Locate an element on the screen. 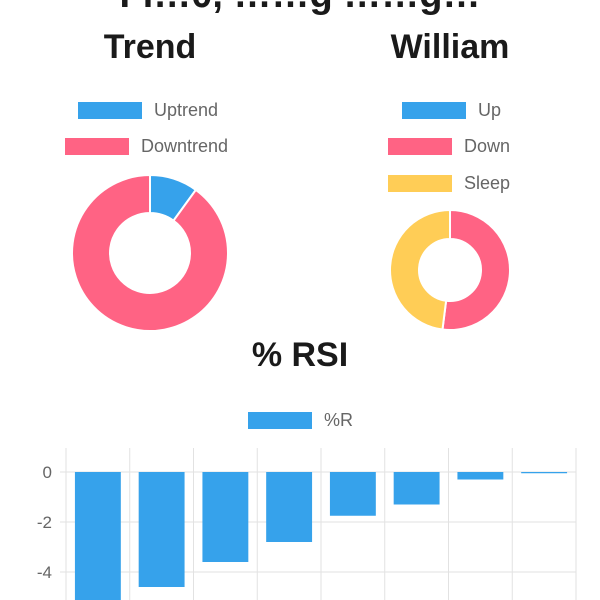 Image resolution: width=600 pixels, height=600 pixels. legend-up: Up is located at coordinates (451, 110).